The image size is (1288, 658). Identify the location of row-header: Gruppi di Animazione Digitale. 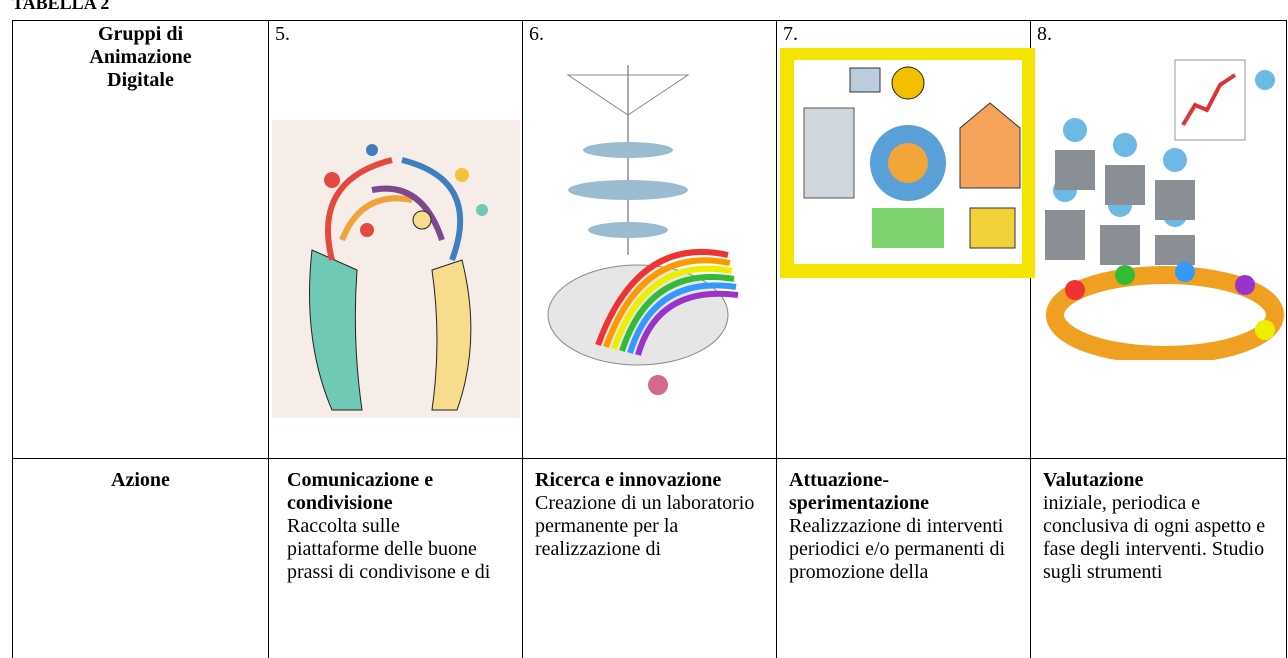
(140, 239).